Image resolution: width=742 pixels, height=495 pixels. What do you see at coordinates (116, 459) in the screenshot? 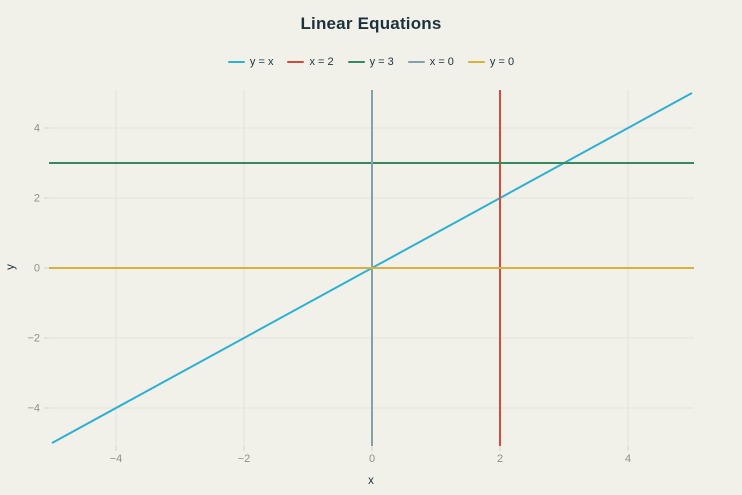
I see `x-tick-label: −4` at bounding box center [116, 459].